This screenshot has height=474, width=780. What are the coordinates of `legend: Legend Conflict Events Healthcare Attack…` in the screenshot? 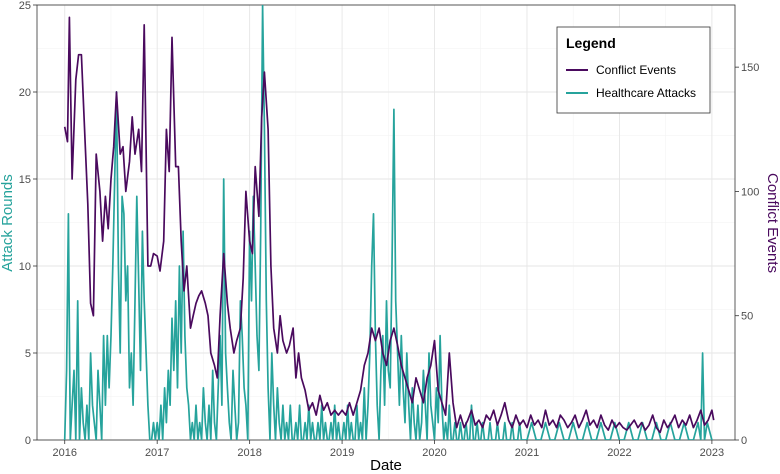 It's located at (633, 70).